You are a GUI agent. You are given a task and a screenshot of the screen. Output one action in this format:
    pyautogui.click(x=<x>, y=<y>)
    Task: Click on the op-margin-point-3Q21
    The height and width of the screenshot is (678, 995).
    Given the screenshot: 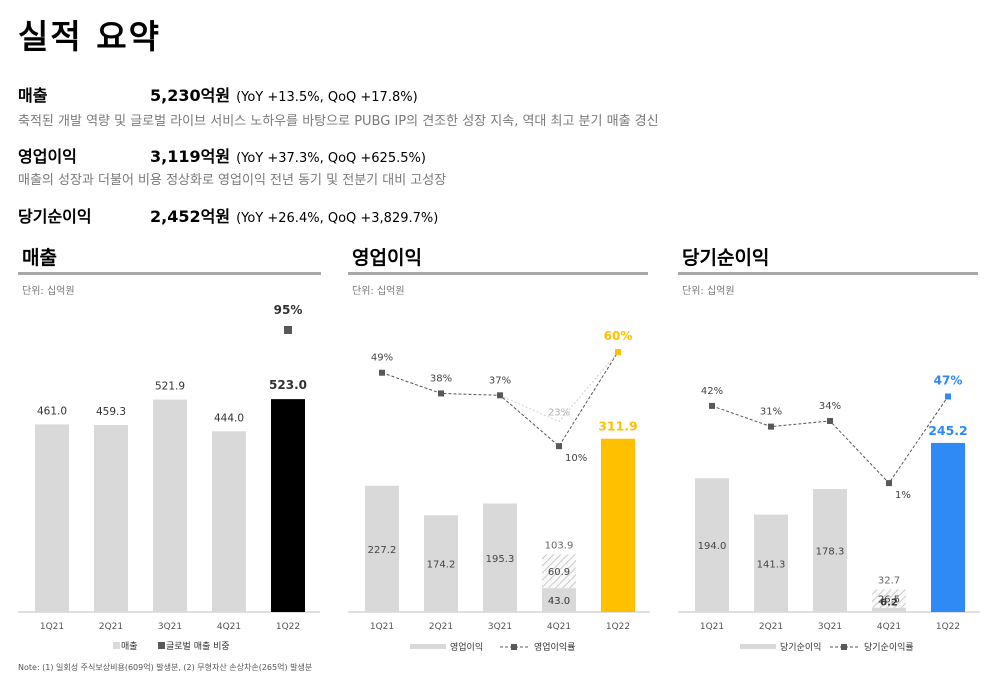 What is the action you would take?
    pyautogui.click(x=500, y=395)
    